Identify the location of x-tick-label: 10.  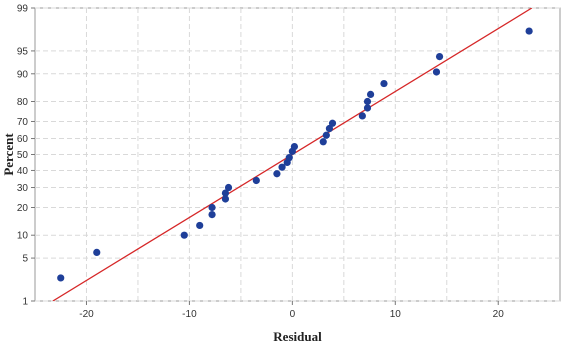
(396, 314).